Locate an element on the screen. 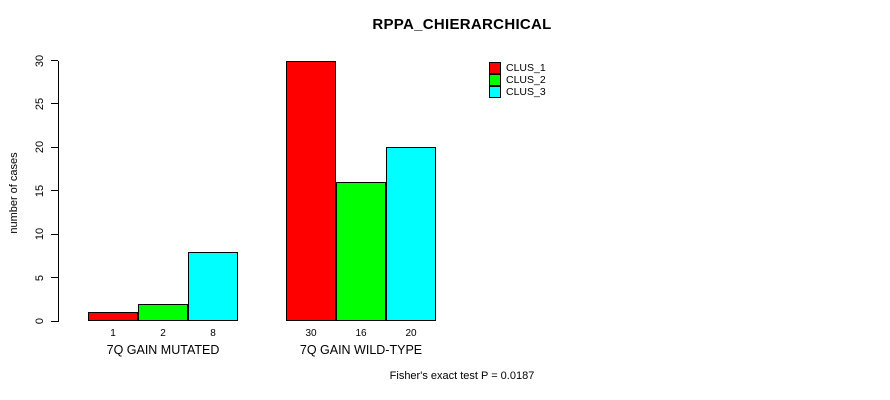 This screenshot has height=400, width=890. bar-clus_3-group1 is located at coordinates (213, 286).